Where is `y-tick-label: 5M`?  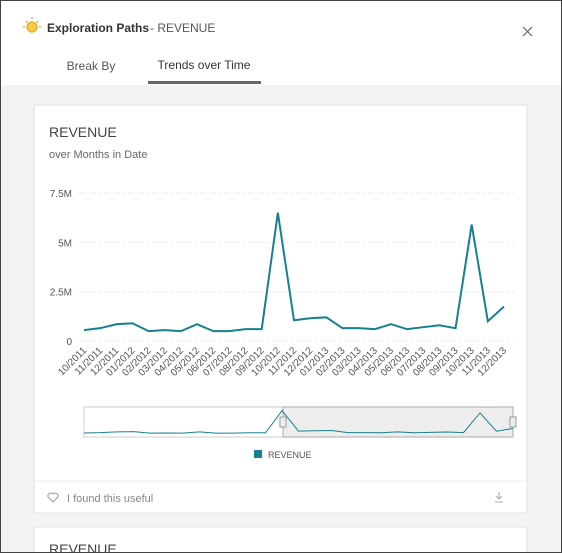
y-tick-label: 5M is located at coordinates (65, 243).